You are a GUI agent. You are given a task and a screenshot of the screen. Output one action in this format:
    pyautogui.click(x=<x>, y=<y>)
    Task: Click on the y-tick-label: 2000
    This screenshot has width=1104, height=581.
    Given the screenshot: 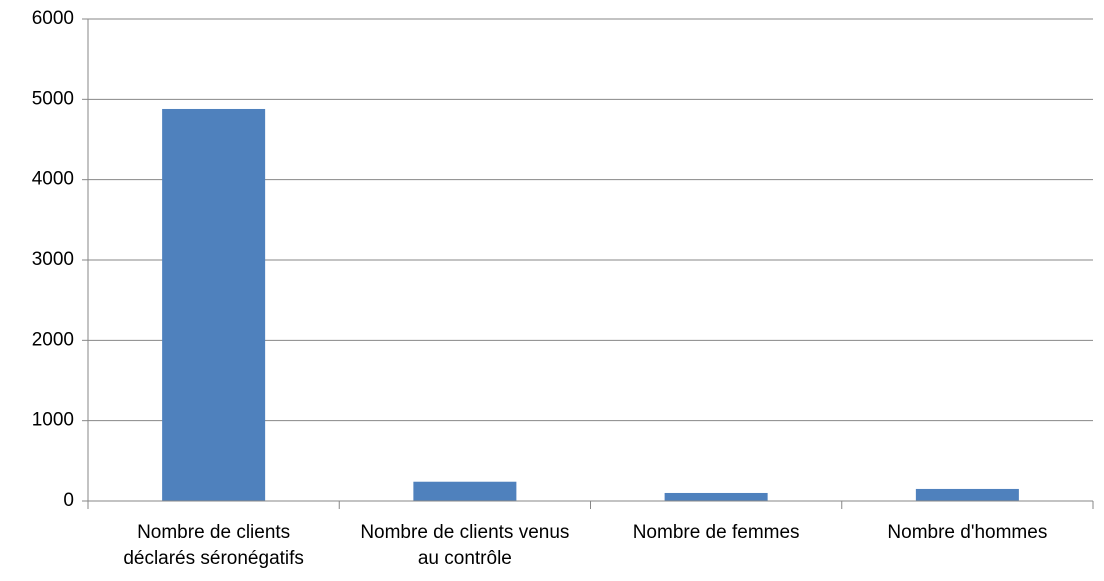 What is the action you would take?
    pyautogui.click(x=53, y=339)
    